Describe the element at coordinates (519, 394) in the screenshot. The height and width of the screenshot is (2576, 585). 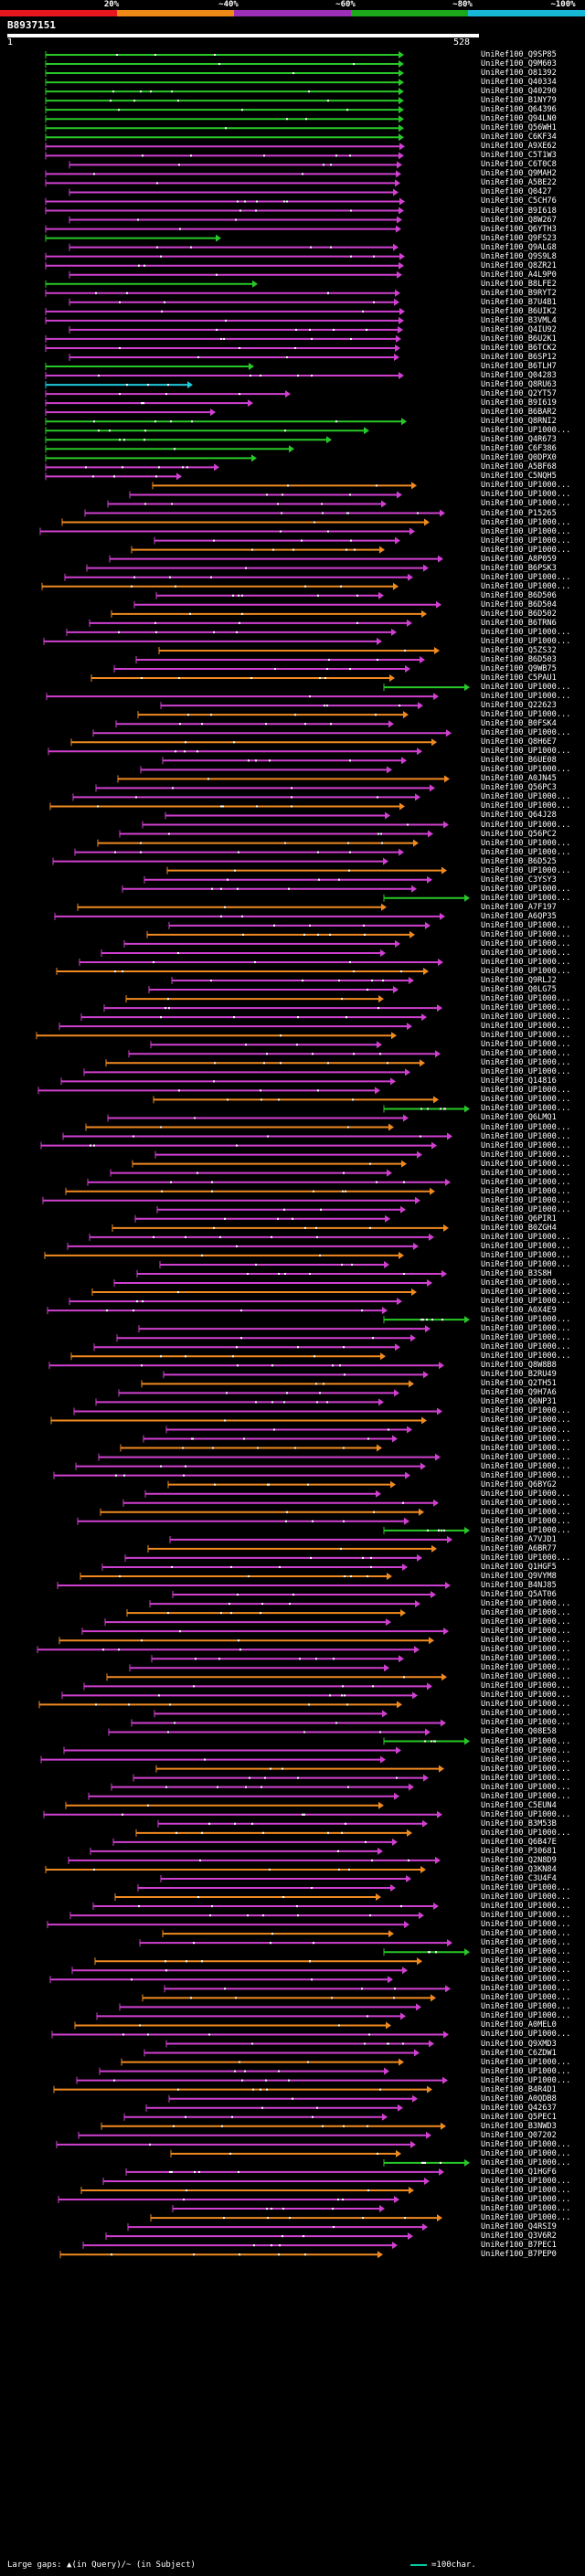
I see `hit-label: UniRef100_Q2YT57` at that location.